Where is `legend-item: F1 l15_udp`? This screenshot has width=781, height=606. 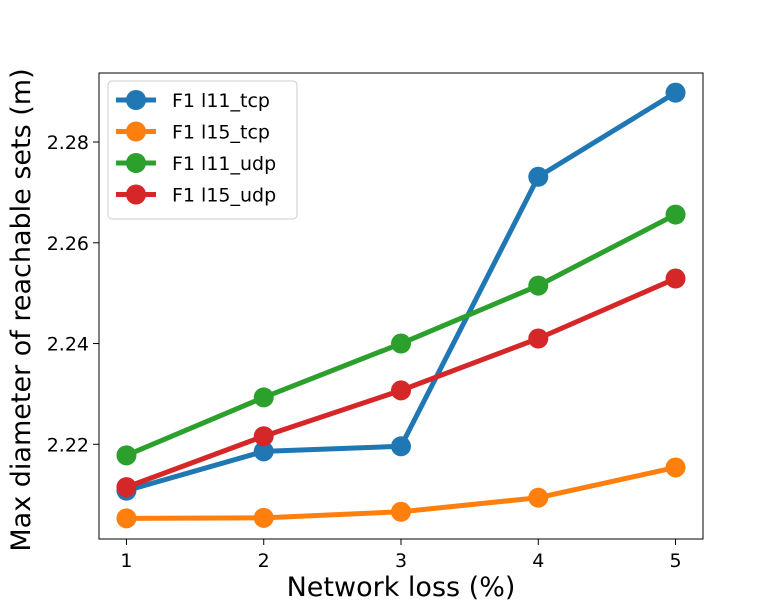 legend-item: F1 l15_udp is located at coordinates (196, 195).